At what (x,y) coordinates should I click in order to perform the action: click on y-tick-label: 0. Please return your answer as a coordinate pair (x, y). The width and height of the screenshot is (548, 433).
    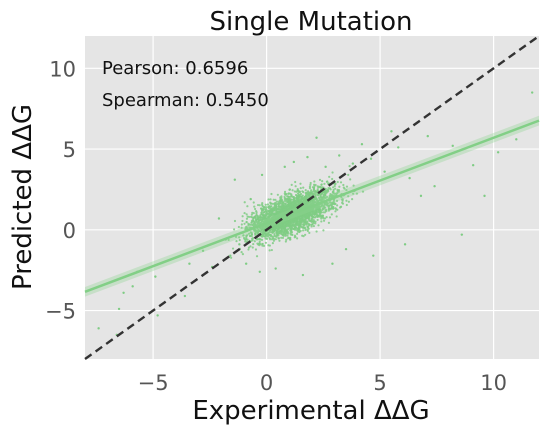
    Looking at the image, I should click on (69, 231).